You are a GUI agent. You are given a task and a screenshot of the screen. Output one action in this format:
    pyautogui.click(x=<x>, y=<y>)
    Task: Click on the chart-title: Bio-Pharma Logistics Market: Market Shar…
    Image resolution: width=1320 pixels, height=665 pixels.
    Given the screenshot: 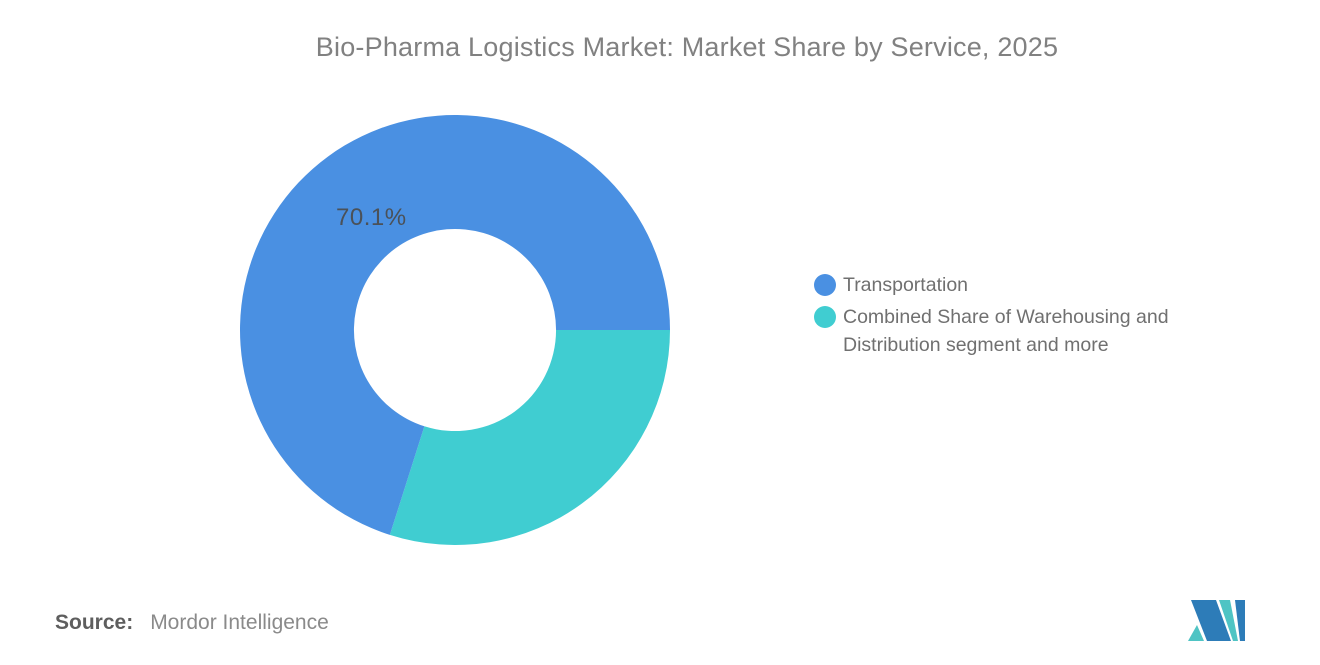 What is the action you would take?
    pyautogui.click(x=687, y=47)
    